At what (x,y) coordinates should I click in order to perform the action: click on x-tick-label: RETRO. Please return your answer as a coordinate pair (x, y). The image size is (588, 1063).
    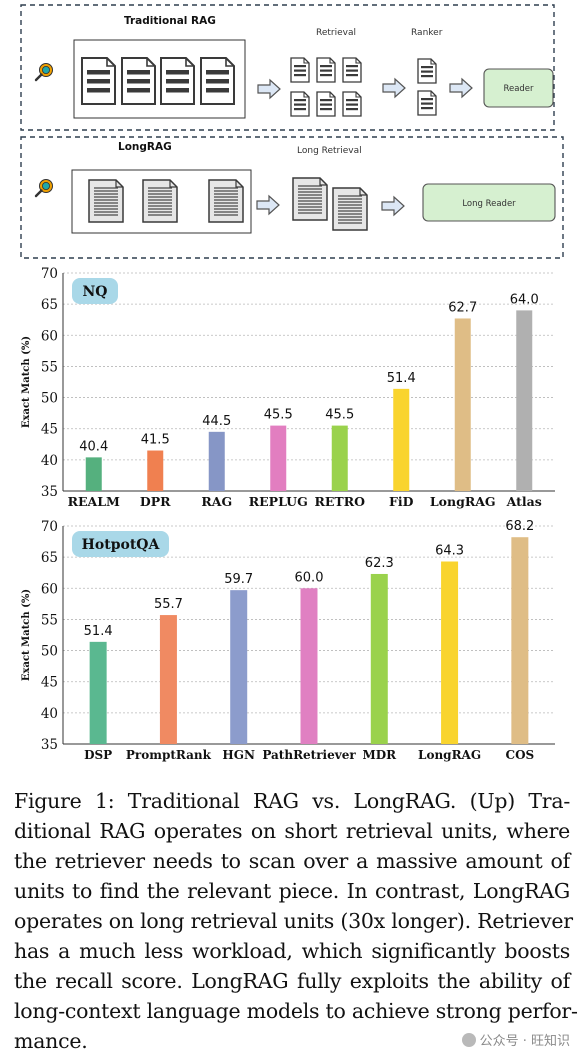
    Looking at the image, I should click on (340, 501).